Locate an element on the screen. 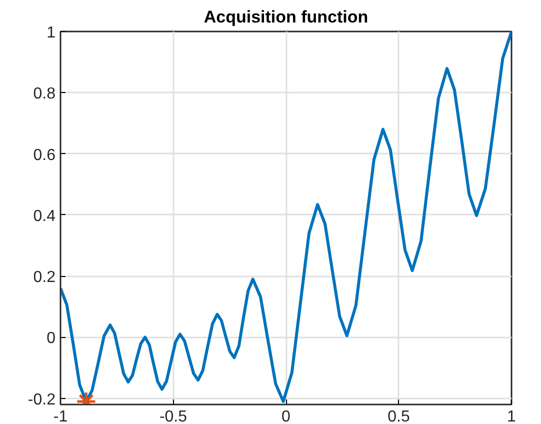 The image size is (541, 424). x-tick-label: 1 is located at coordinates (511, 416).